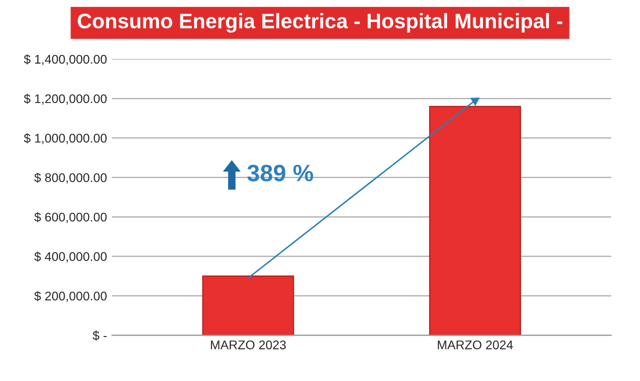  Describe the element at coordinates (475, 345) in the screenshot. I see `x-tick-label: MARZO 2024` at that location.